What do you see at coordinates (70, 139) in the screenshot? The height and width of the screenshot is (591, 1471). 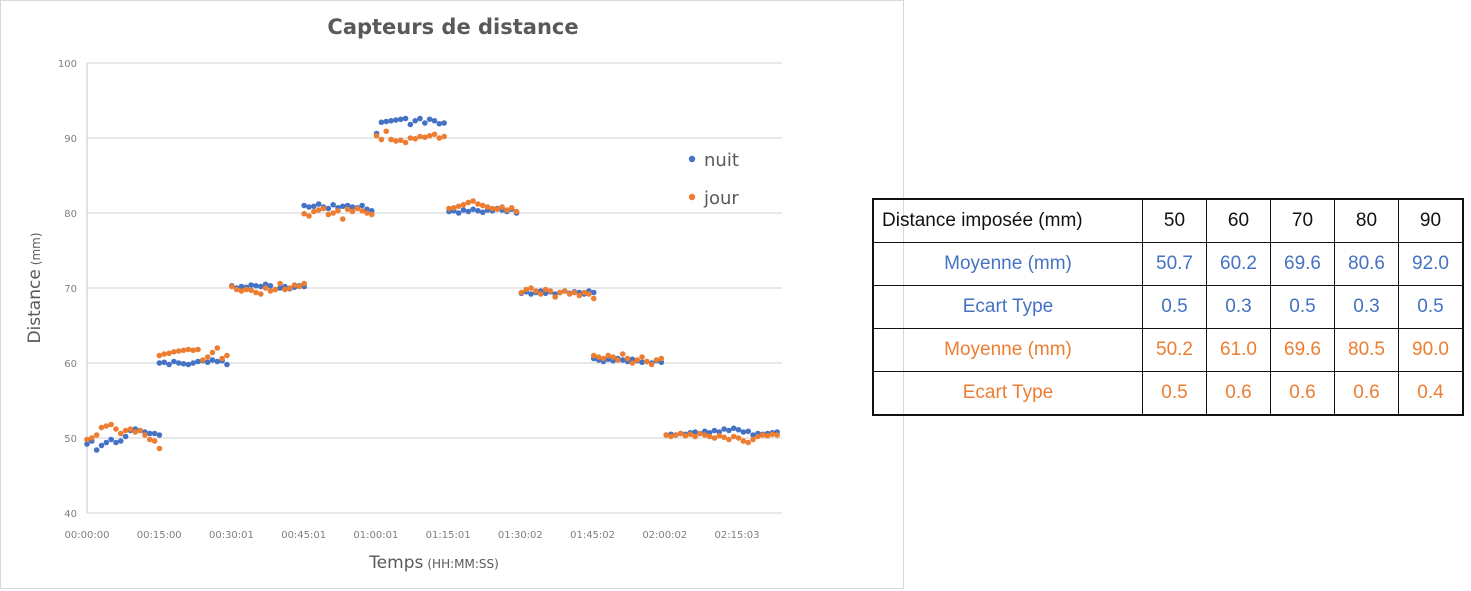 I see `y-tick-label: 90` at bounding box center [70, 139].